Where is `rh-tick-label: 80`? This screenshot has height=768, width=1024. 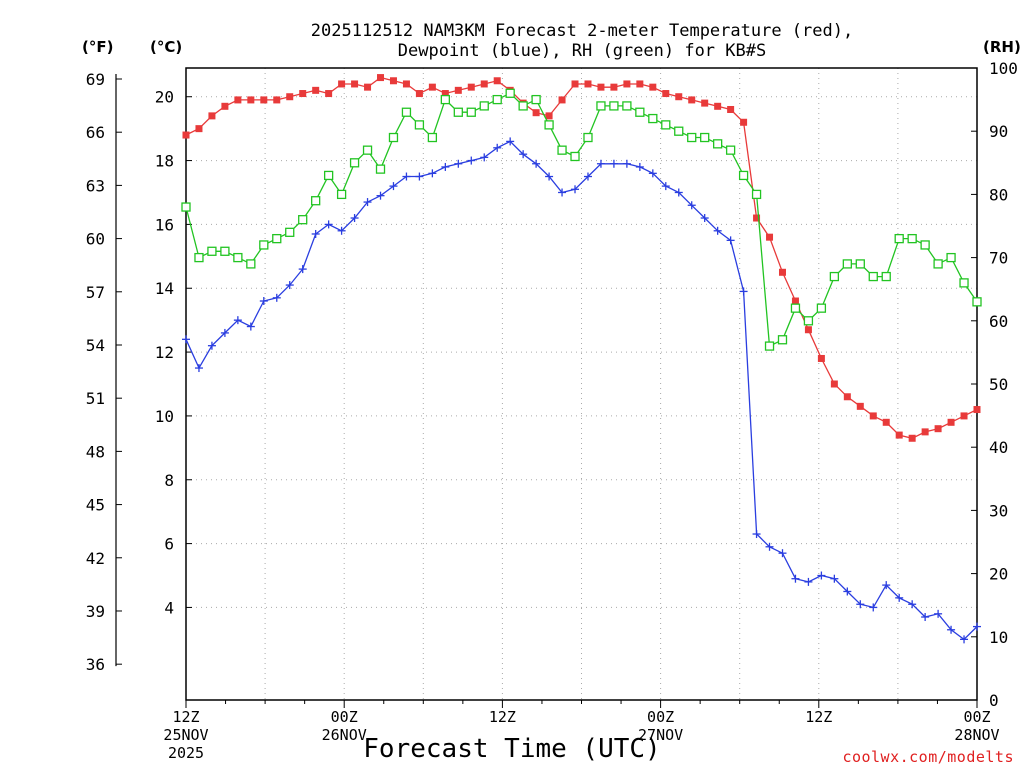
rh-tick-label: 80 is located at coordinates (998, 194).